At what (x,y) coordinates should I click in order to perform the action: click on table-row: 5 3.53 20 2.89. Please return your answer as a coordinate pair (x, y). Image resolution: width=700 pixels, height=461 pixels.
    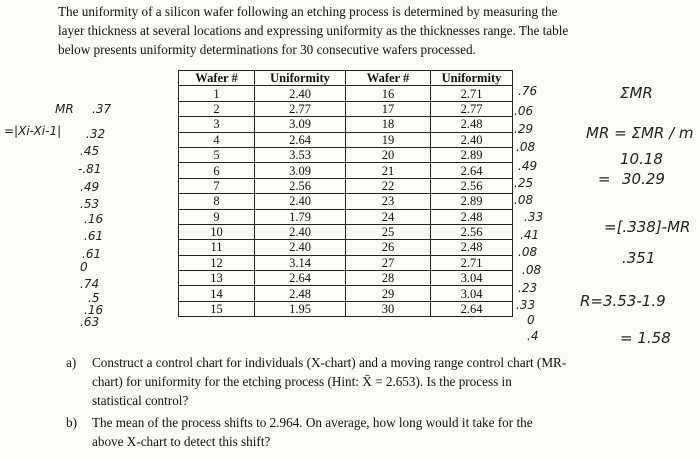
    Looking at the image, I should click on (345, 155).